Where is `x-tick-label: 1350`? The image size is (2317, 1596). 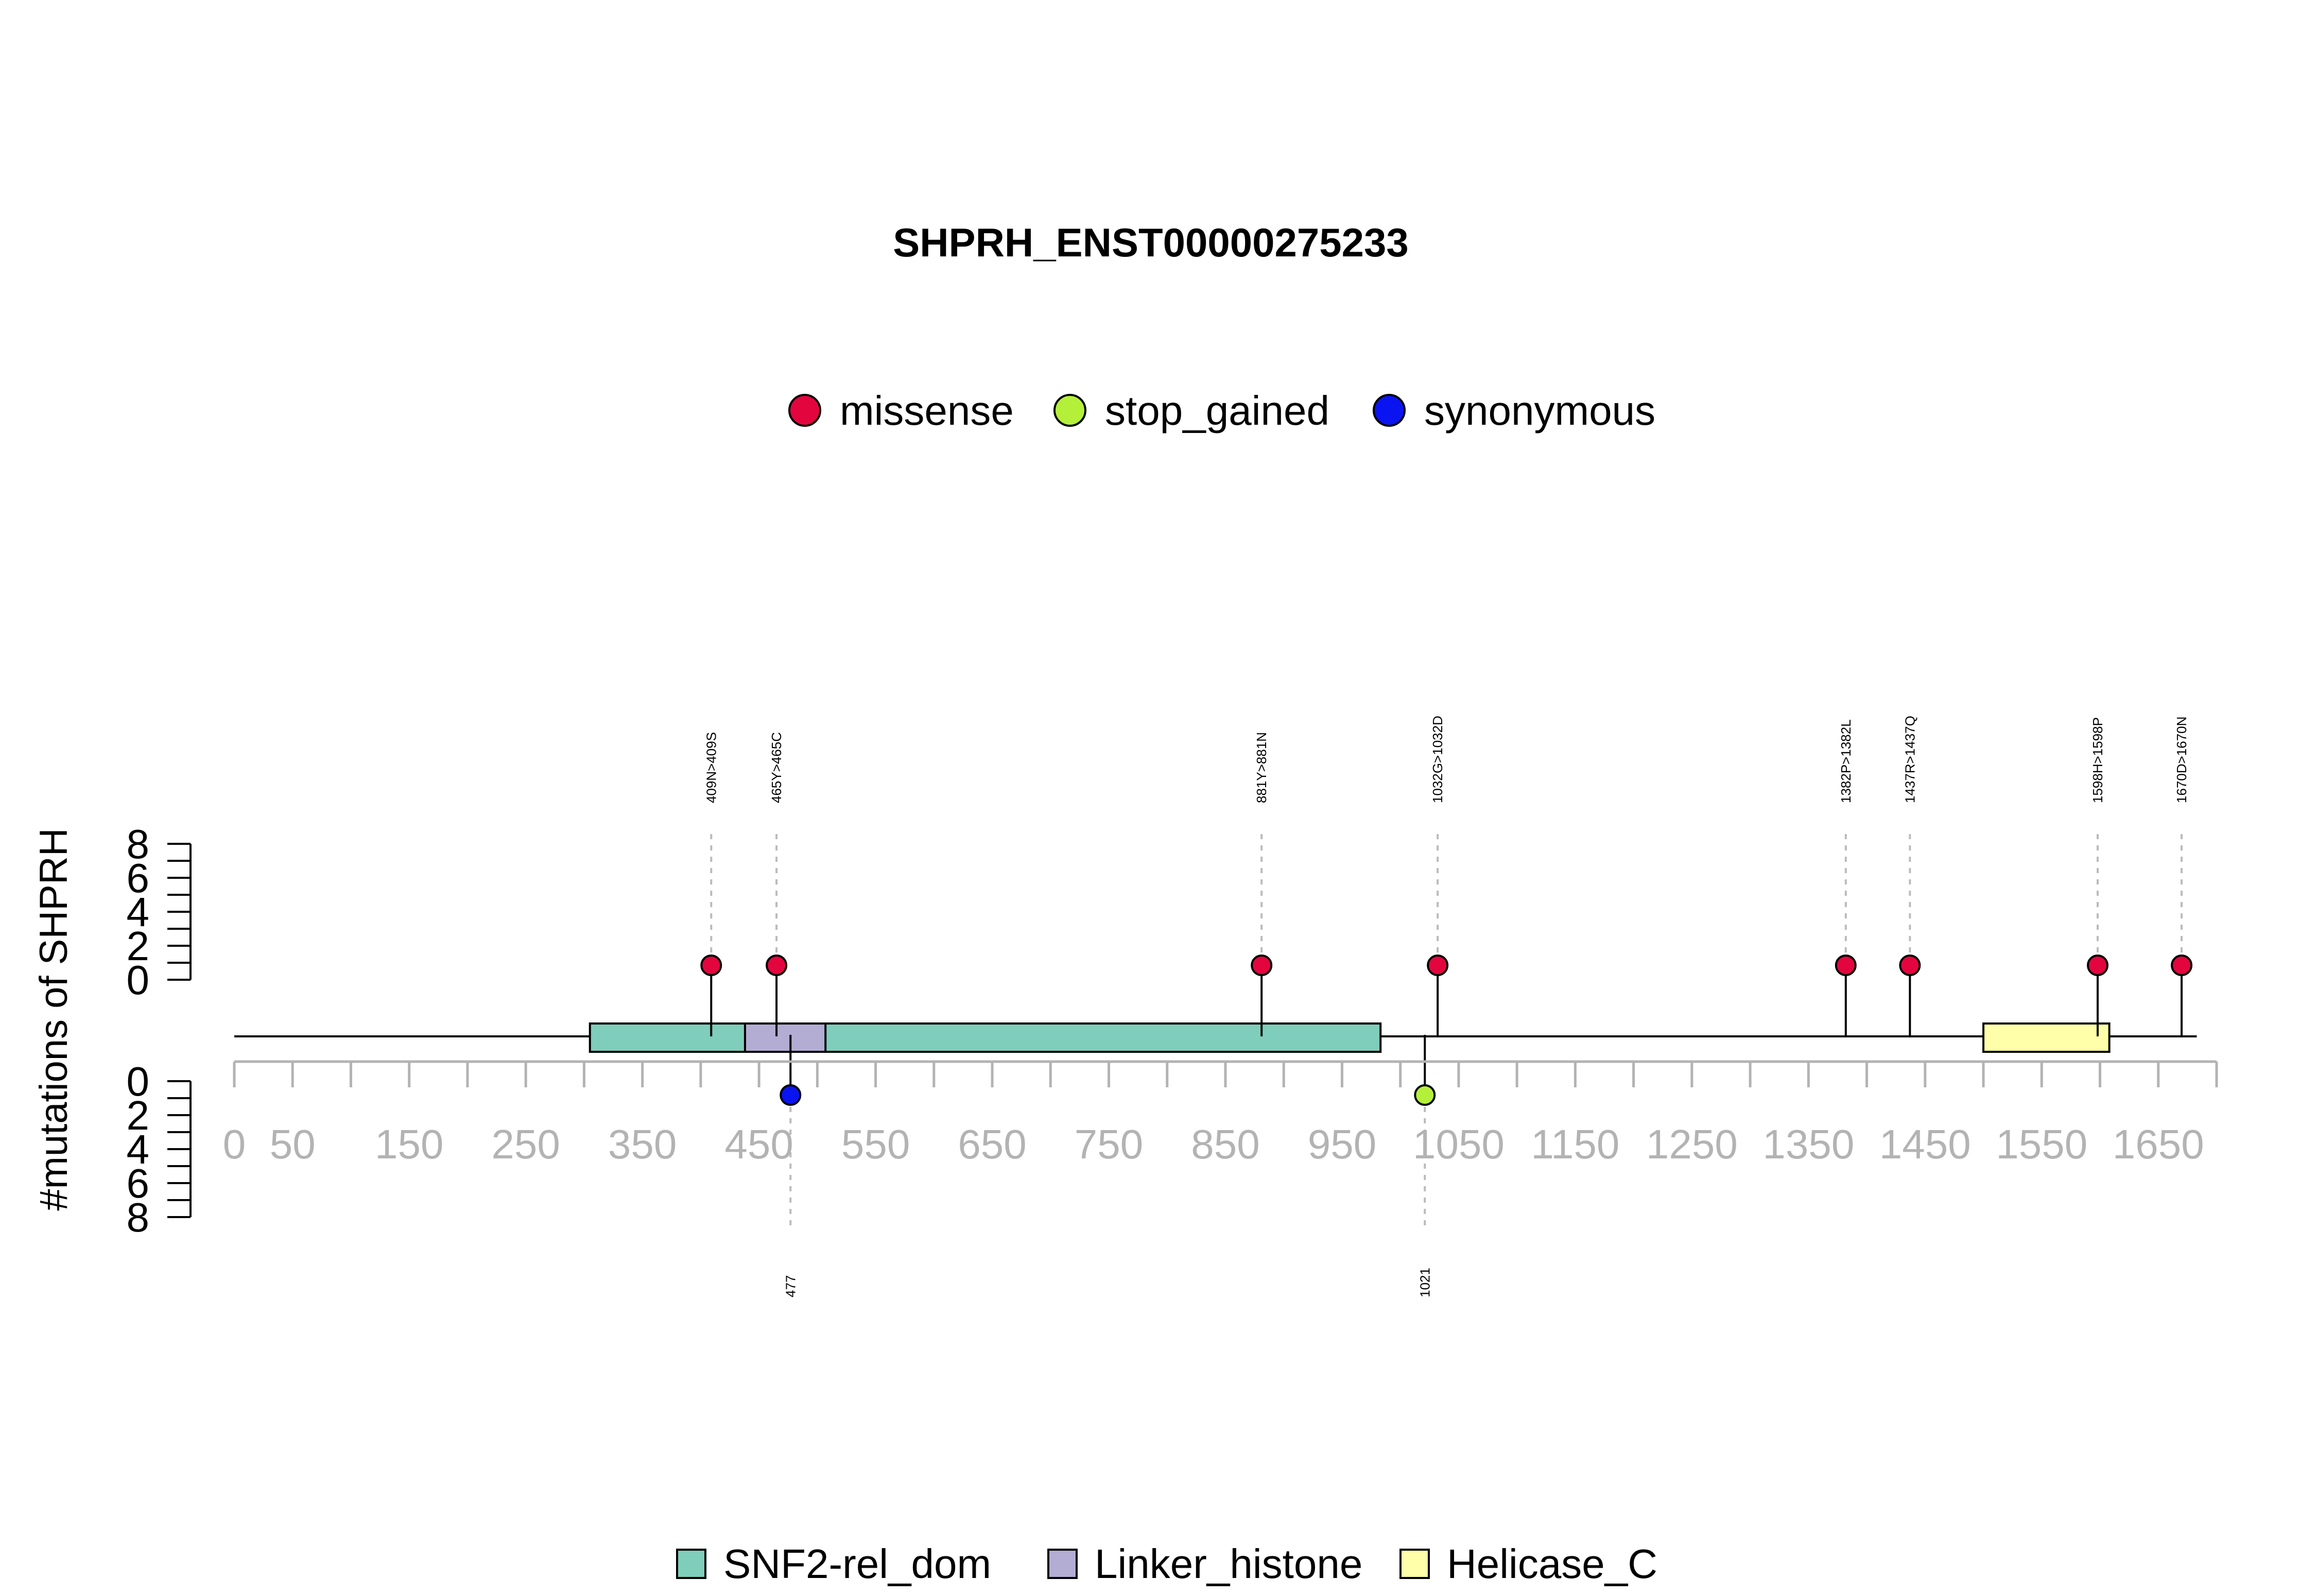 x-tick-label: 1350 is located at coordinates (1808, 1144).